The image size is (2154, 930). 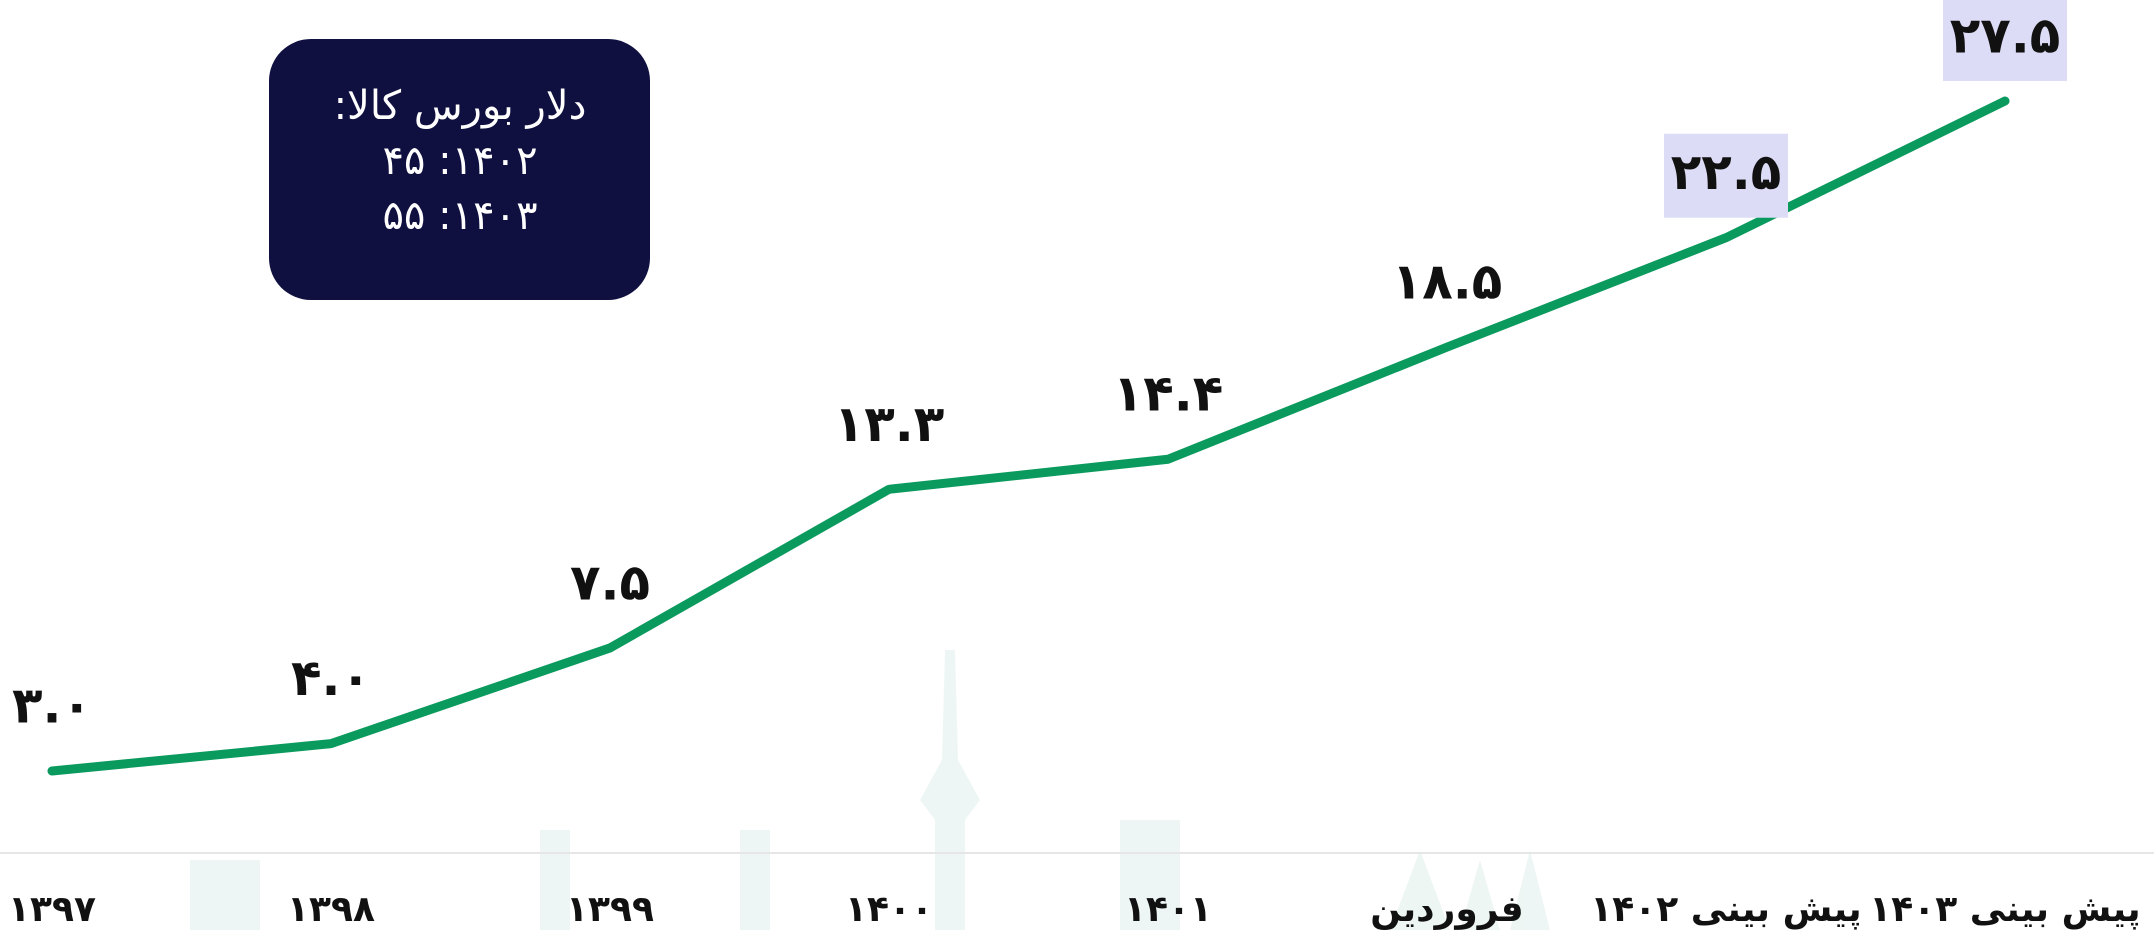 I want to click on note-line: ۱۴۰۲: ۴۵, so click(x=459, y=161).